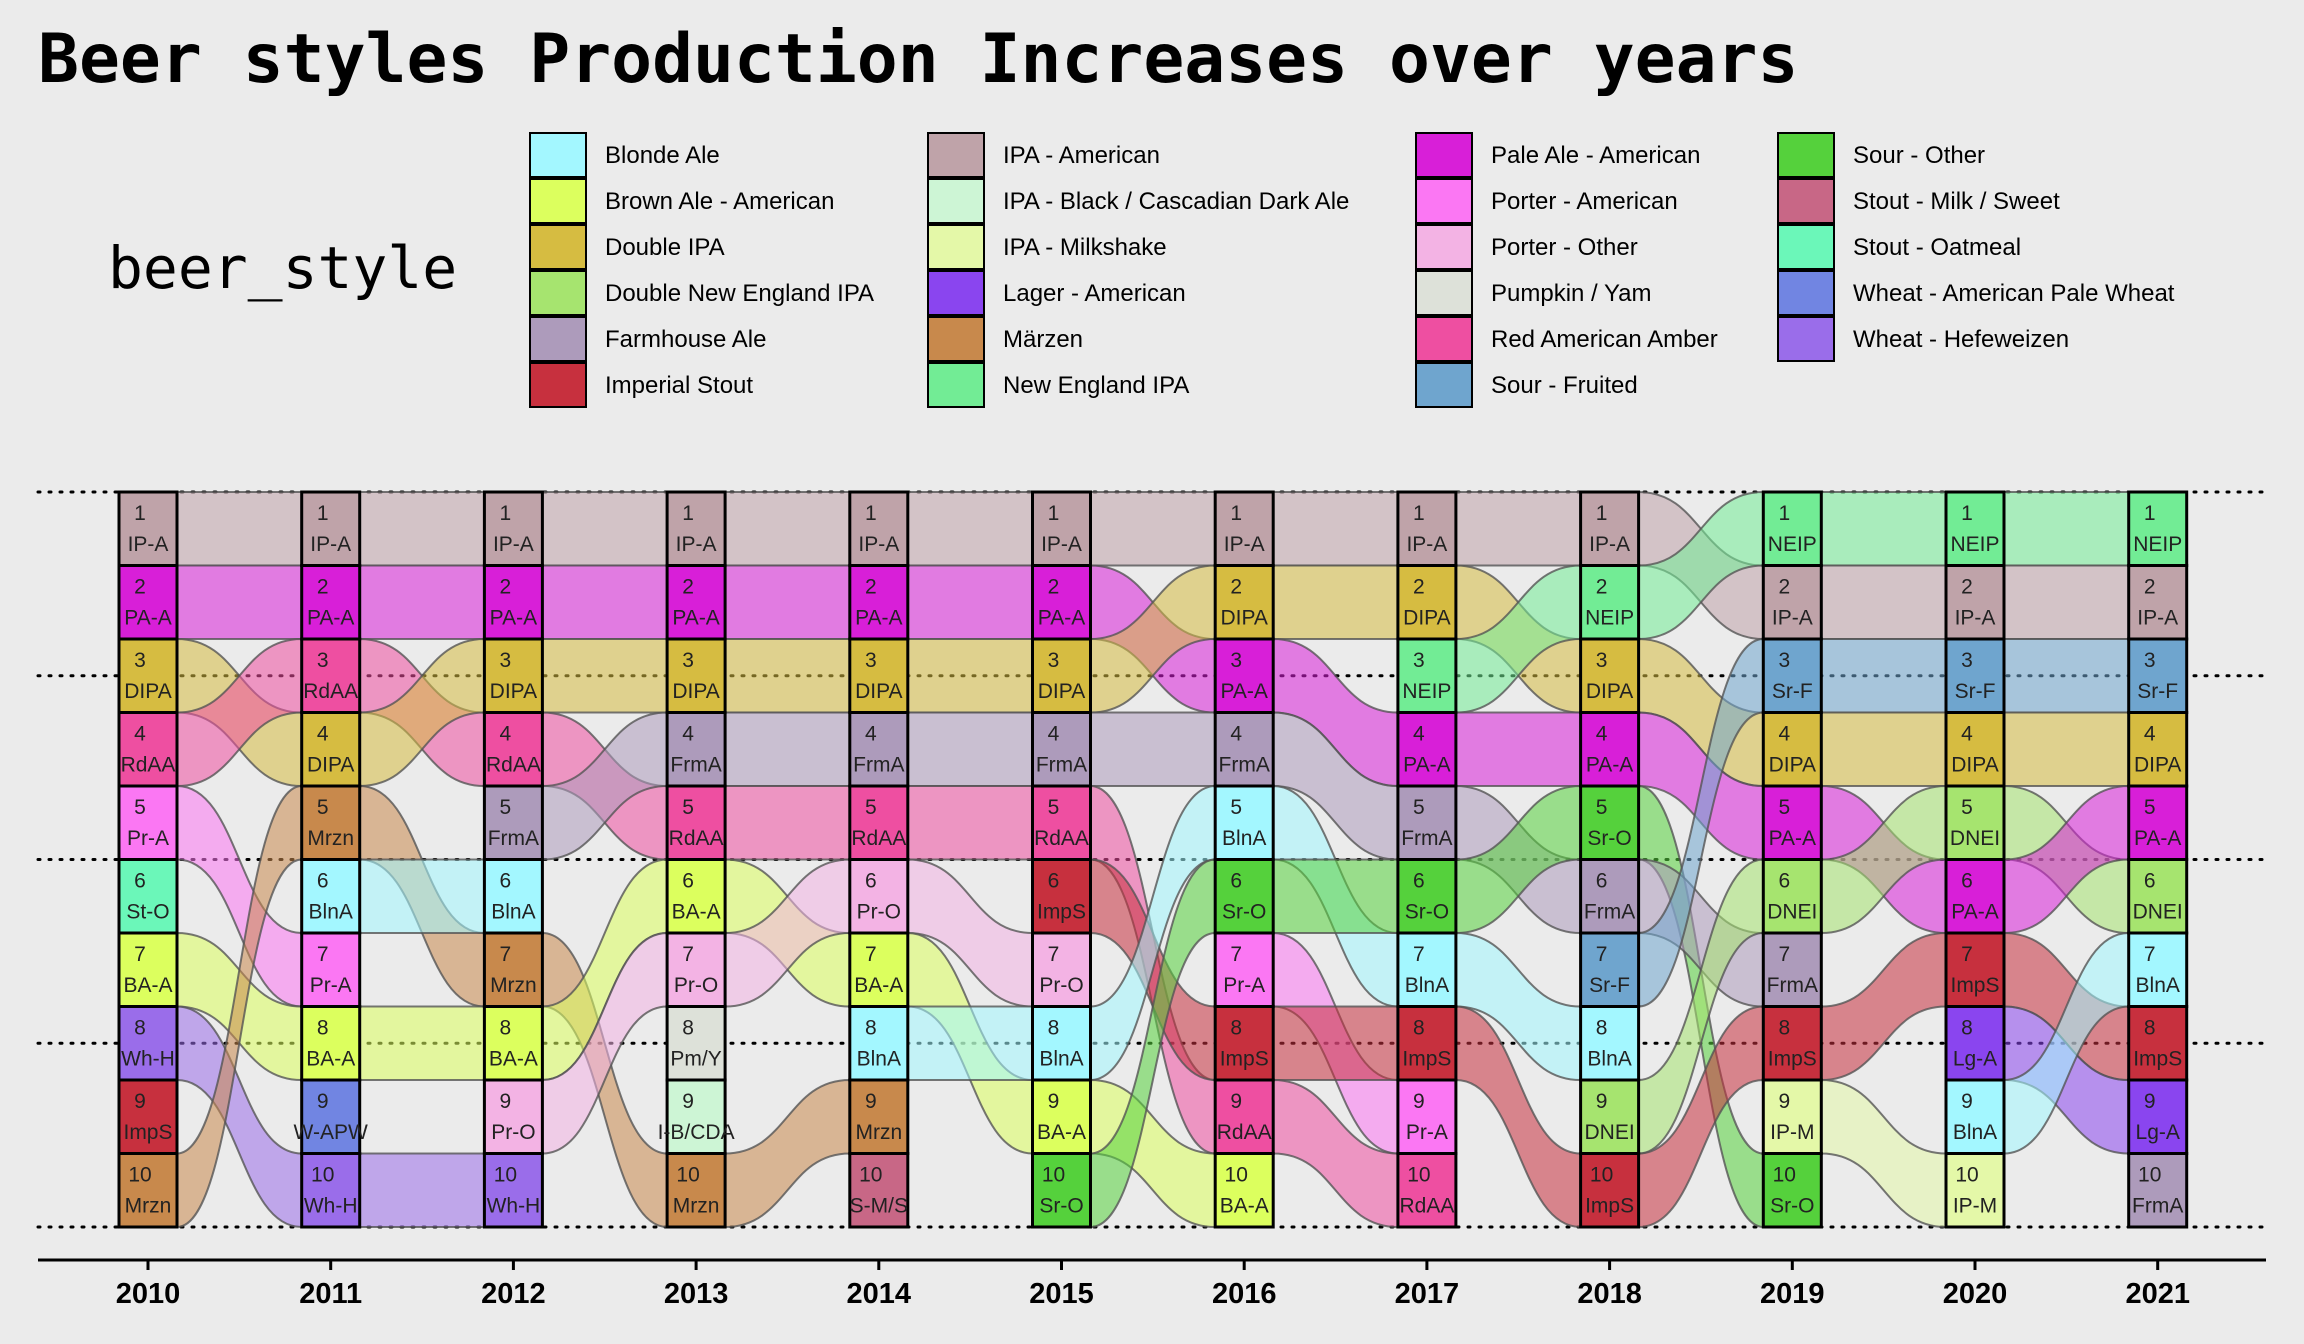  What do you see at coordinates (688, 807) in the screenshot?
I see `node-rank-label-2013-5: 5` at bounding box center [688, 807].